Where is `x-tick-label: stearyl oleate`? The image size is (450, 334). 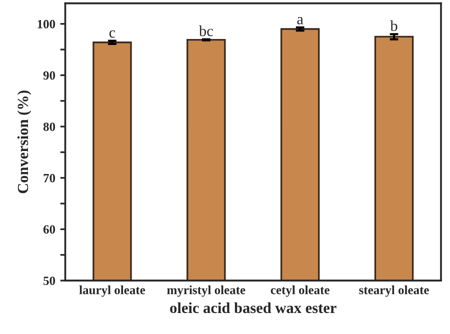 x-tick-label: stearyl oleate is located at coordinates (394, 291).